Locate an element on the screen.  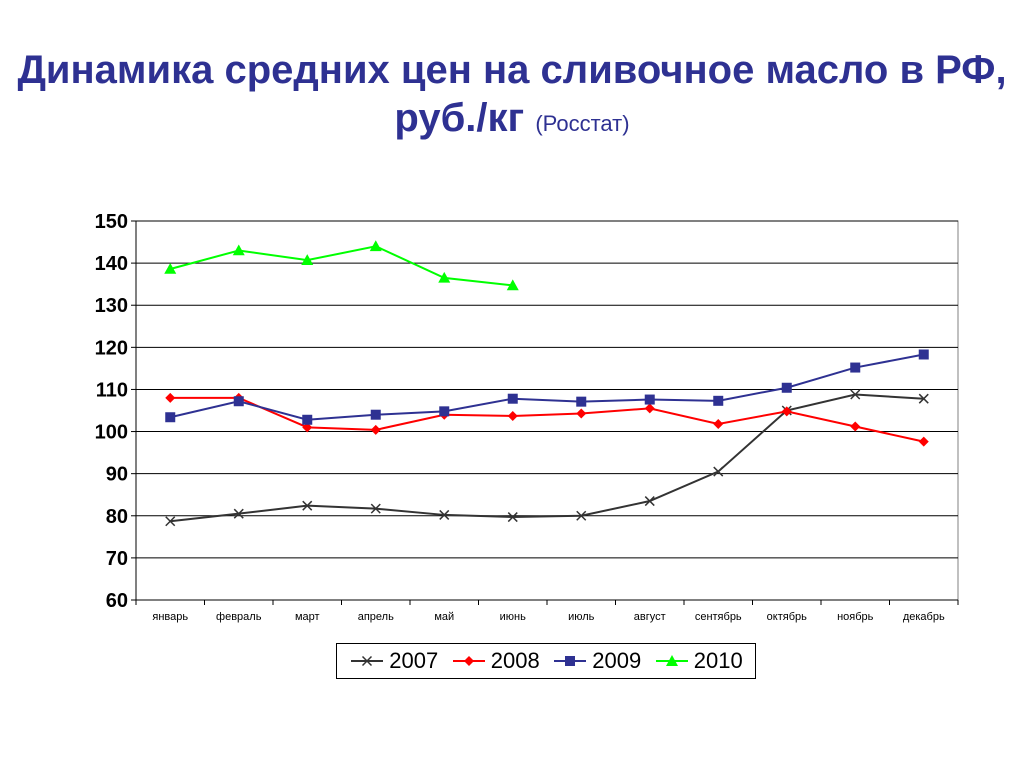
series-line-2007 is located at coordinates (547, 458).